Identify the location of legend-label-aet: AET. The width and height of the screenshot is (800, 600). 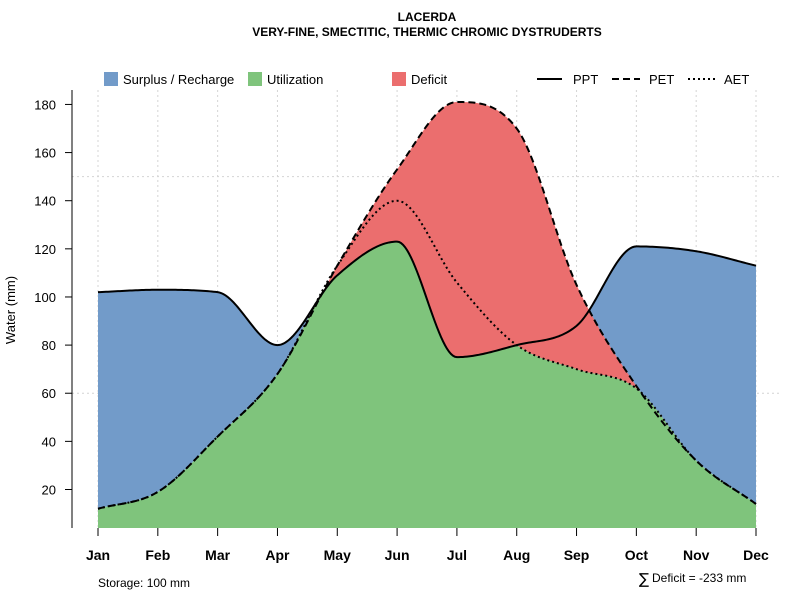
(736, 79).